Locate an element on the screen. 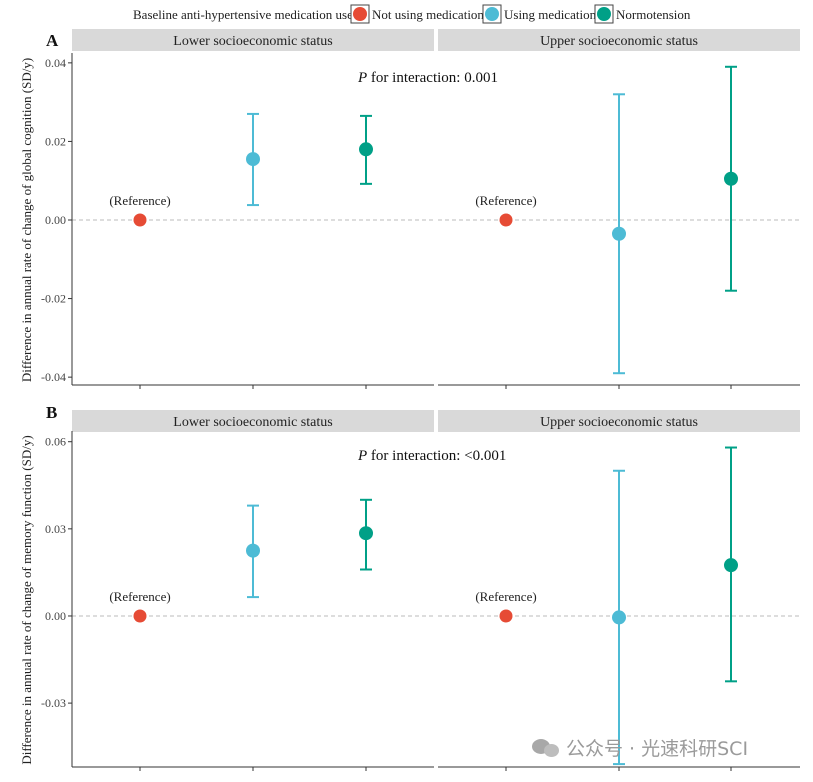  legend-key-not-using-medication is located at coordinates (360, 14).